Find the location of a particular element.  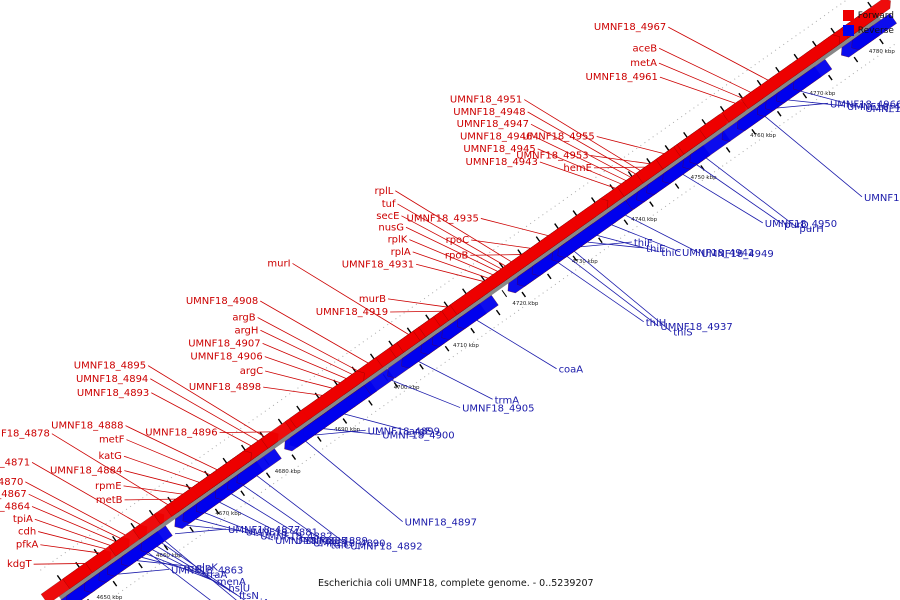

reverse-gene-label: UMNF18_4900 is located at coordinates (418, 436).